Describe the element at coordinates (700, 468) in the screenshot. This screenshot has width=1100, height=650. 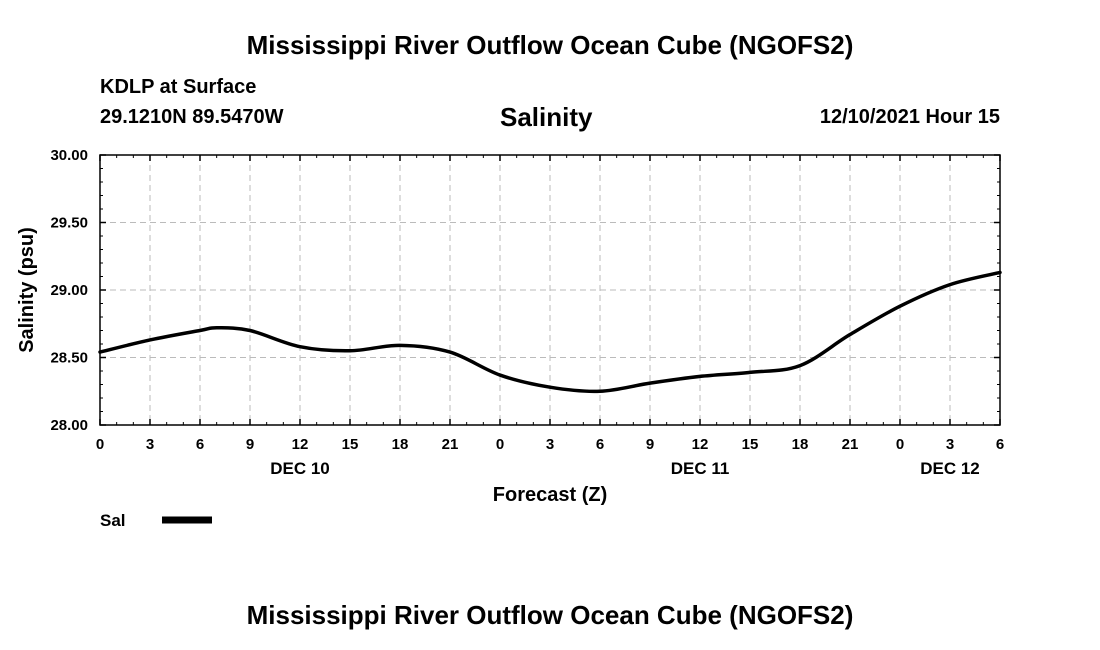
I see `day-label: DEC 11` at that location.